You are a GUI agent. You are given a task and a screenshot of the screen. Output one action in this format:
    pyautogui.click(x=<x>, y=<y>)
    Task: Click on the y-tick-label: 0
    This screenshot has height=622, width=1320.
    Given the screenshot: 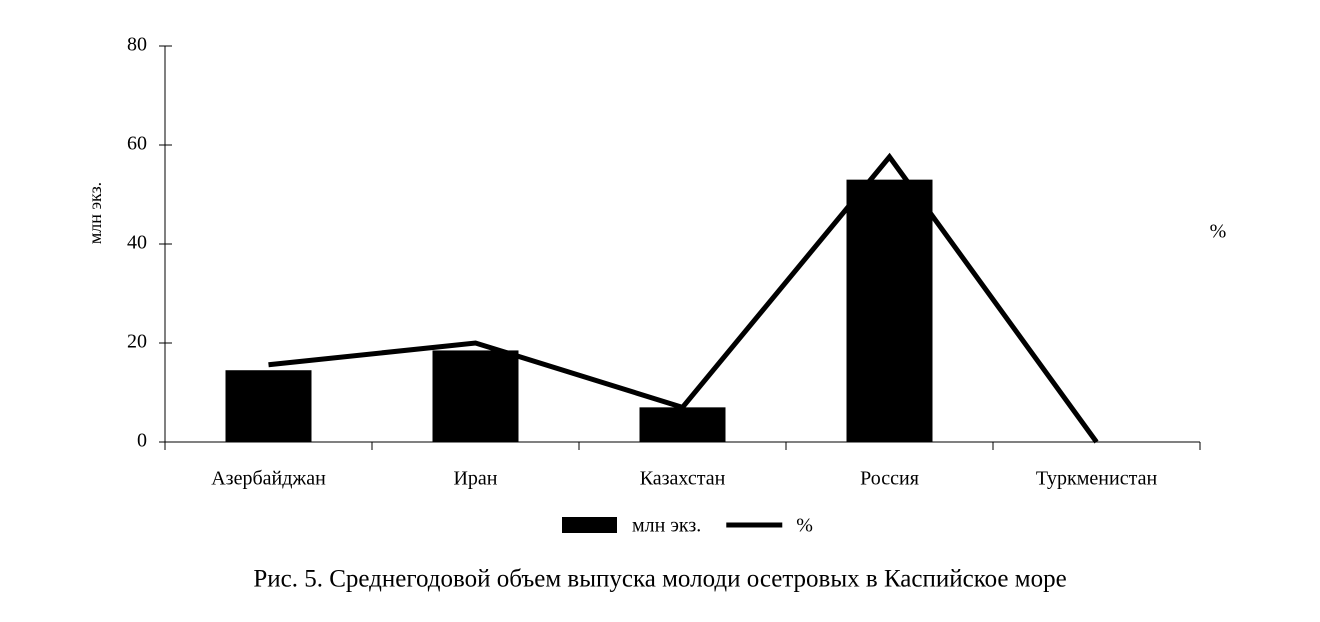 What is the action you would take?
    pyautogui.click(x=142, y=441)
    